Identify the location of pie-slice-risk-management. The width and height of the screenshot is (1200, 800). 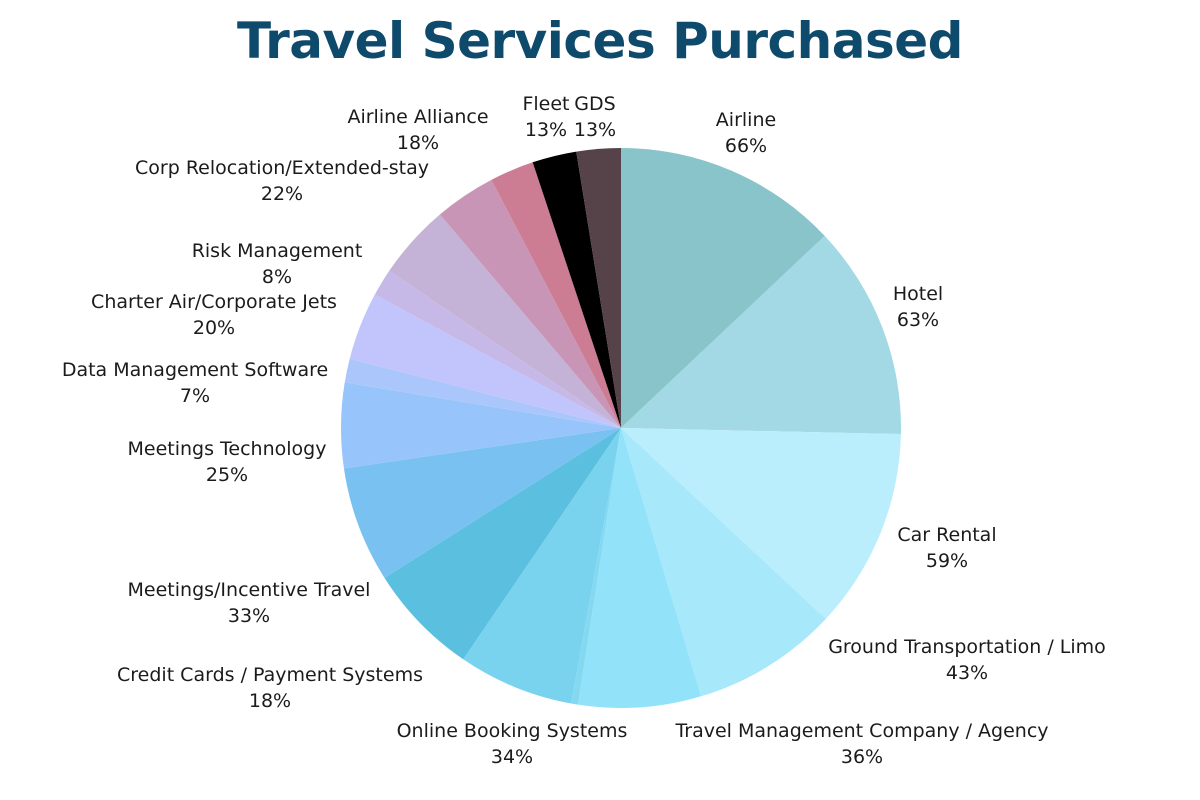
(497, 349).